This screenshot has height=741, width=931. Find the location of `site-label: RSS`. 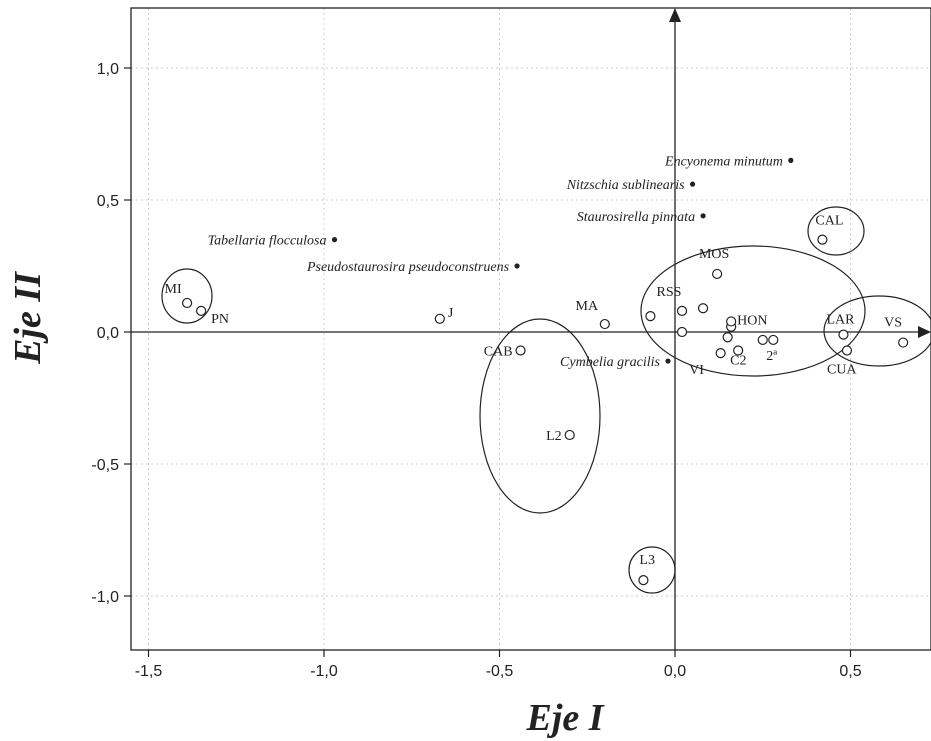

site-label: RSS is located at coordinates (669, 292).